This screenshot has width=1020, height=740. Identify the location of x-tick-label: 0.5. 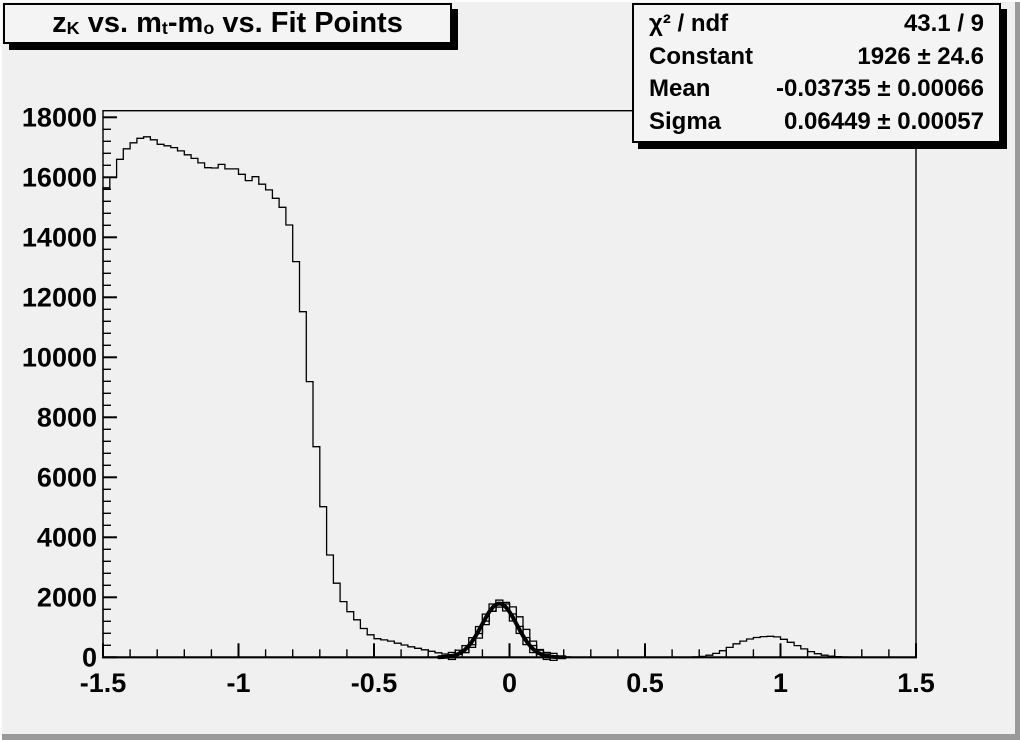
(645, 683).